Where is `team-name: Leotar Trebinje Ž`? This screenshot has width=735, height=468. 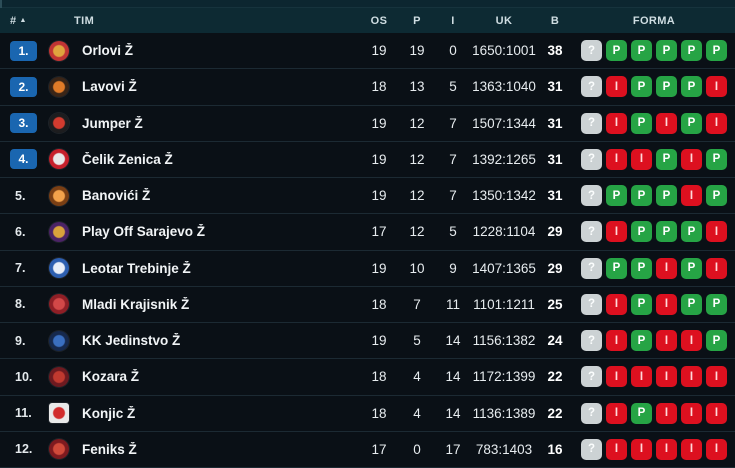
team-name: Leotar Trebinje Ž is located at coordinates (136, 268).